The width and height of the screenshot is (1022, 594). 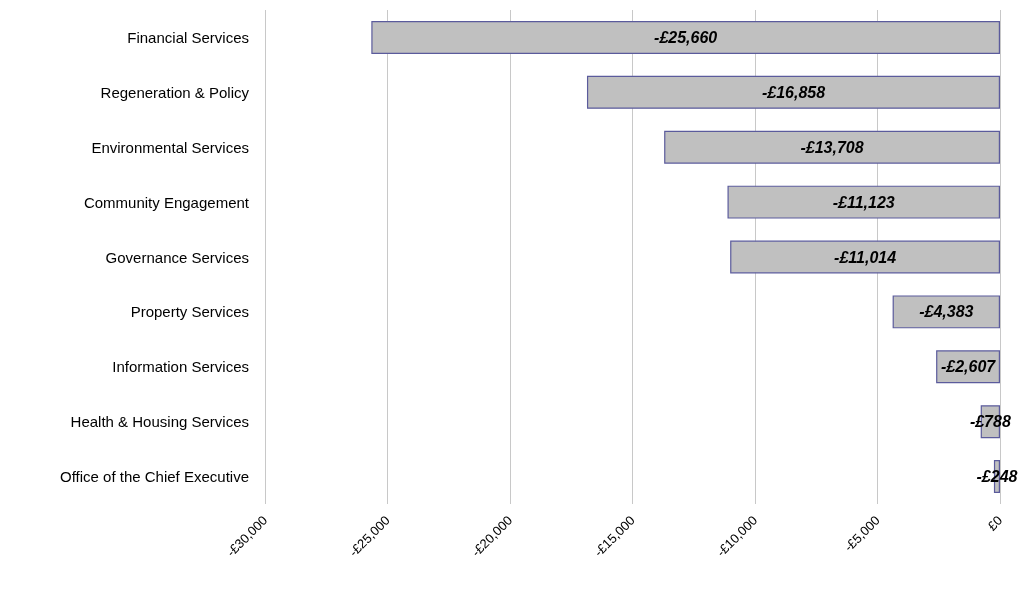 What do you see at coordinates (968, 367) in the screenshot?
I see `data-label: -£2,607` at bounding box center [968, 367].